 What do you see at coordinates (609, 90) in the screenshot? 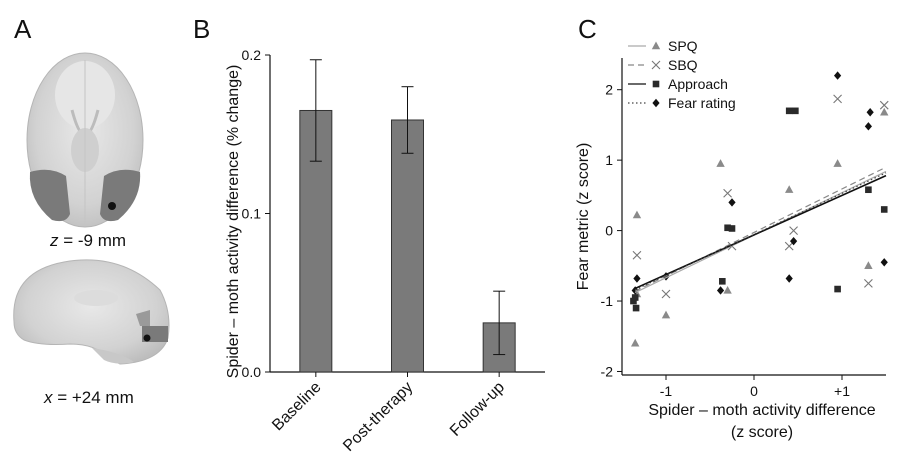
I see `y-tick-label: 2` at bounding box center [609, 90].